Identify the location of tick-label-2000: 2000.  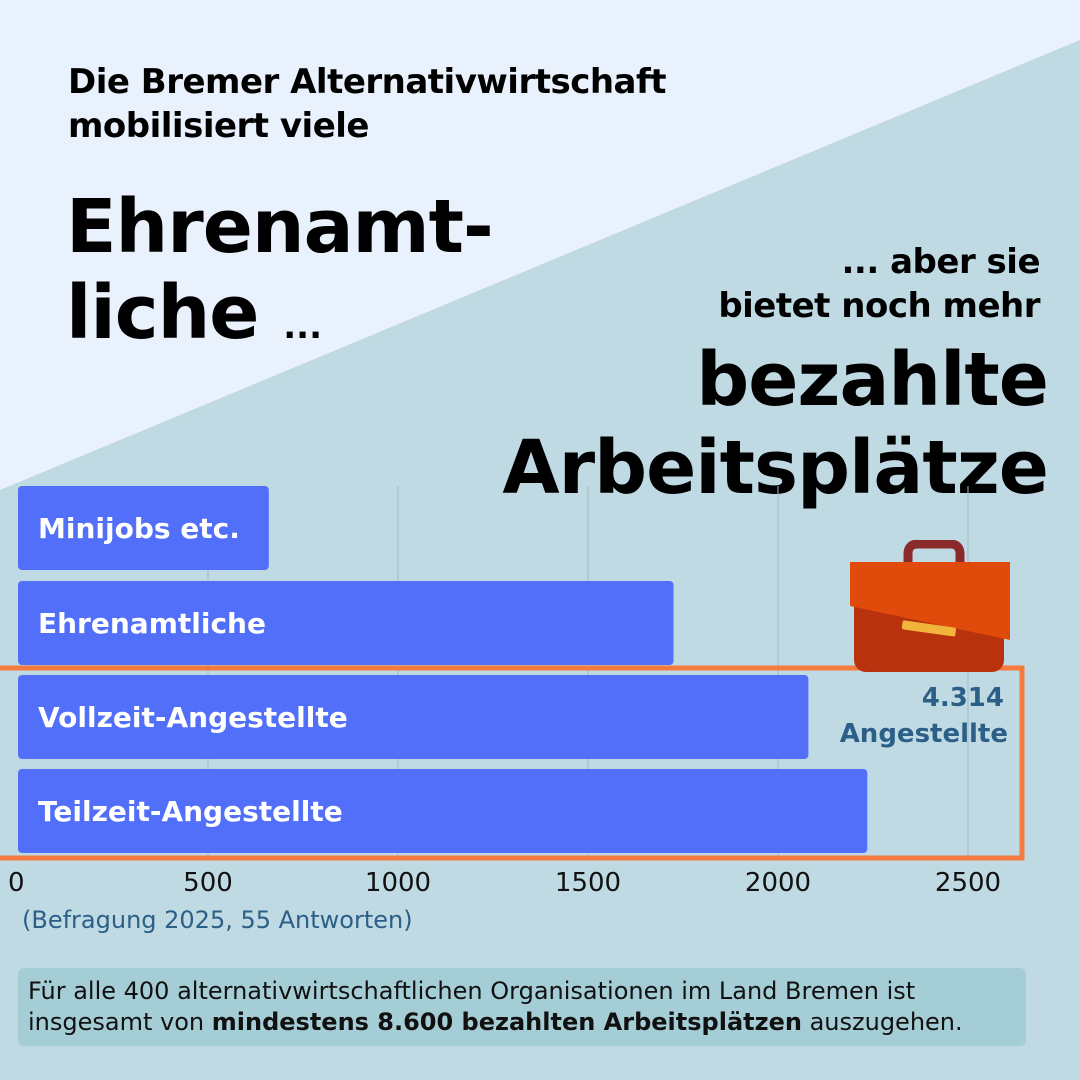
(778, 883).